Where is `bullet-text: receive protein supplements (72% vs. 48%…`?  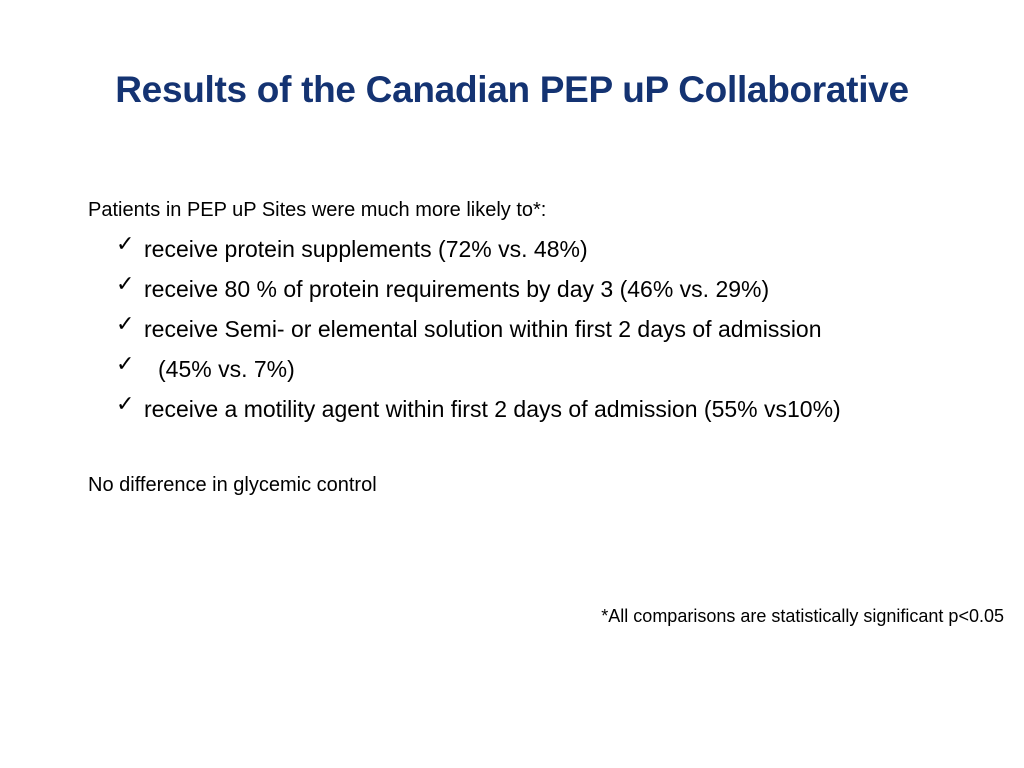
bullet-text: receive protein supplements (72% vs. 48%… is located at coordinates (366, 249).